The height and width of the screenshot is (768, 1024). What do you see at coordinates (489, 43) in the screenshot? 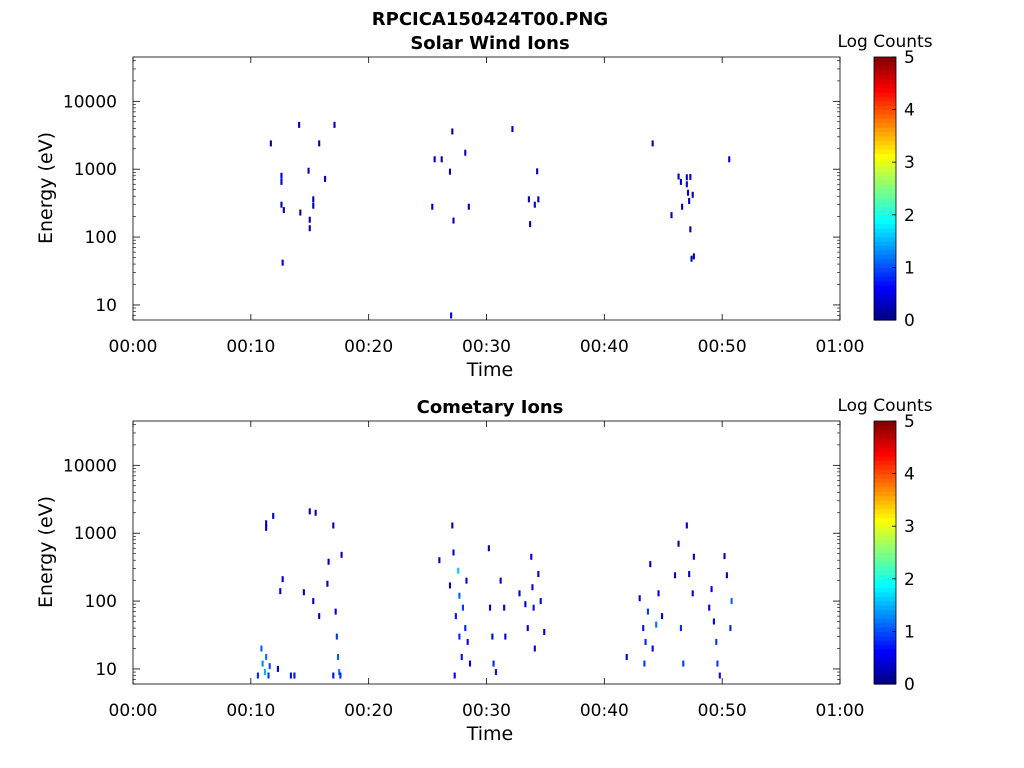
I see `solar-wind-title: Solar Wind Ions` at bounding box center [489, 43].